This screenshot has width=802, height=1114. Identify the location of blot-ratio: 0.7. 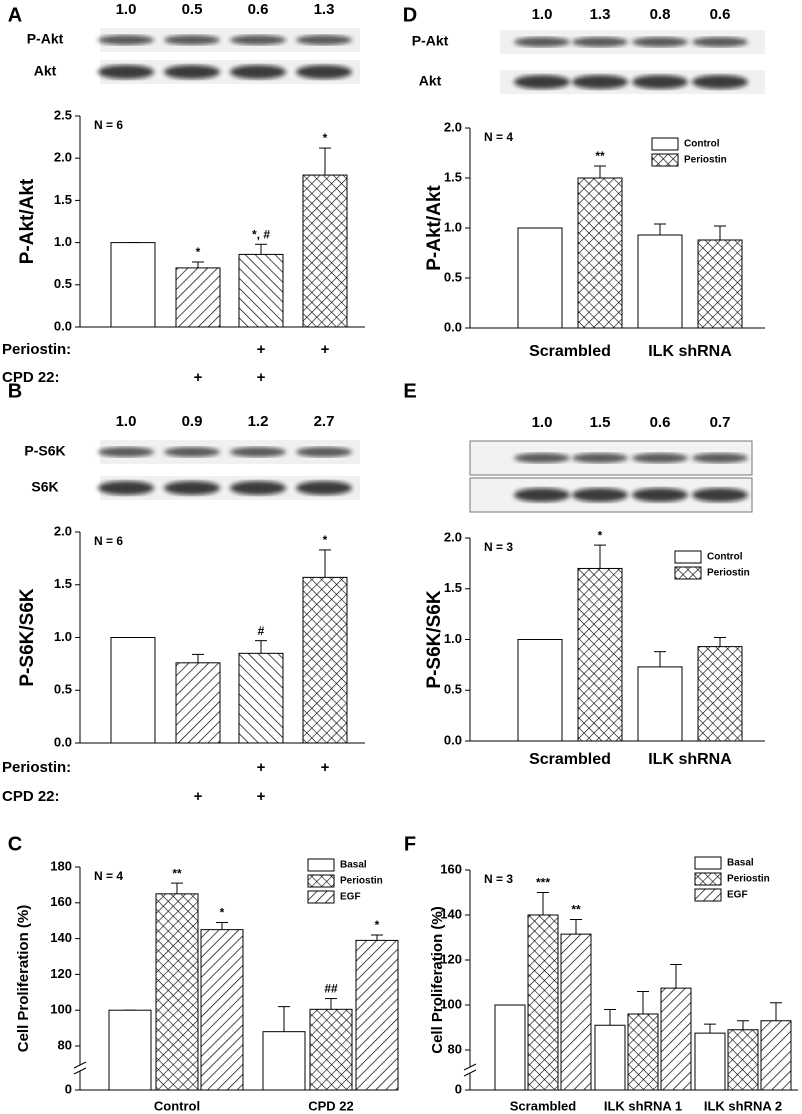
(720, 422).